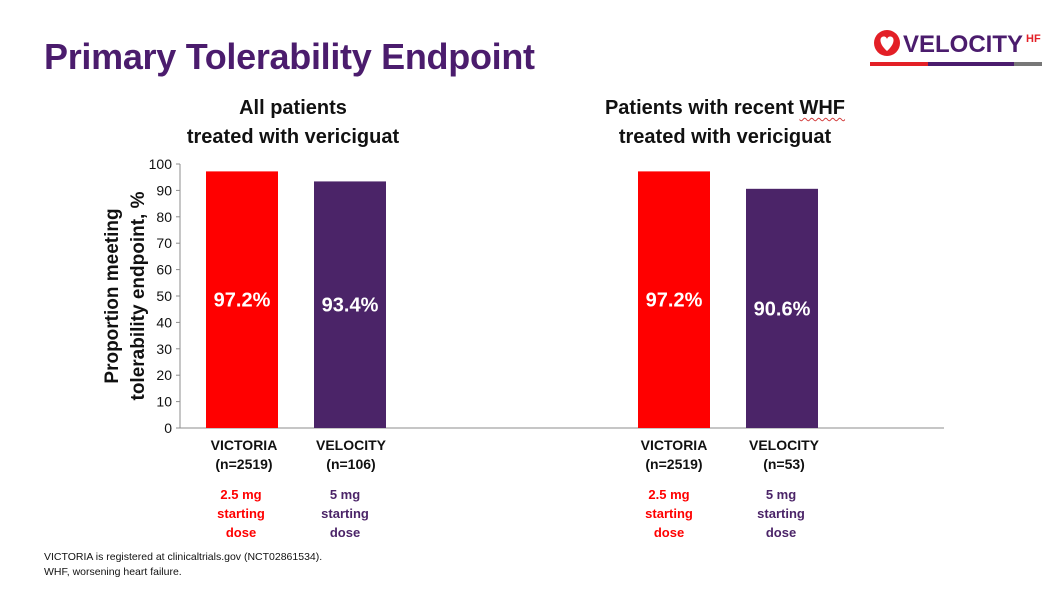  I want to click on y-tick-label-30: 30, so click(164, 349).